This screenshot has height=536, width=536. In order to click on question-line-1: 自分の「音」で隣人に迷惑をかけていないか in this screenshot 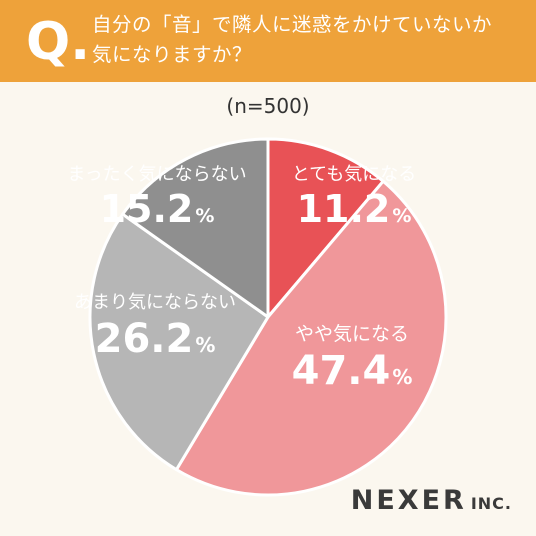, I will do `click(292, 24)`.